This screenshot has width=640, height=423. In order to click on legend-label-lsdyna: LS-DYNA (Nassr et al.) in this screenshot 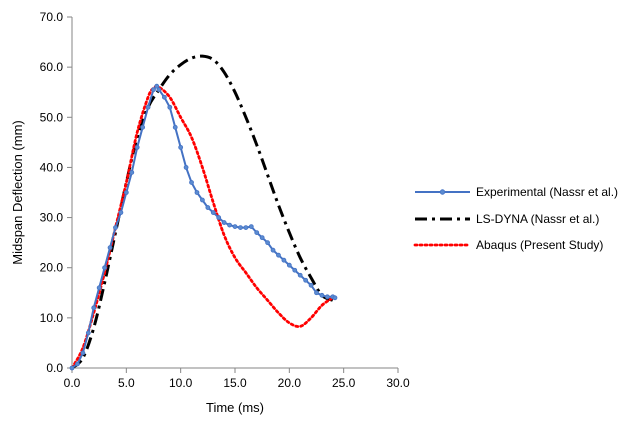, I will do `click(537, 219)`.